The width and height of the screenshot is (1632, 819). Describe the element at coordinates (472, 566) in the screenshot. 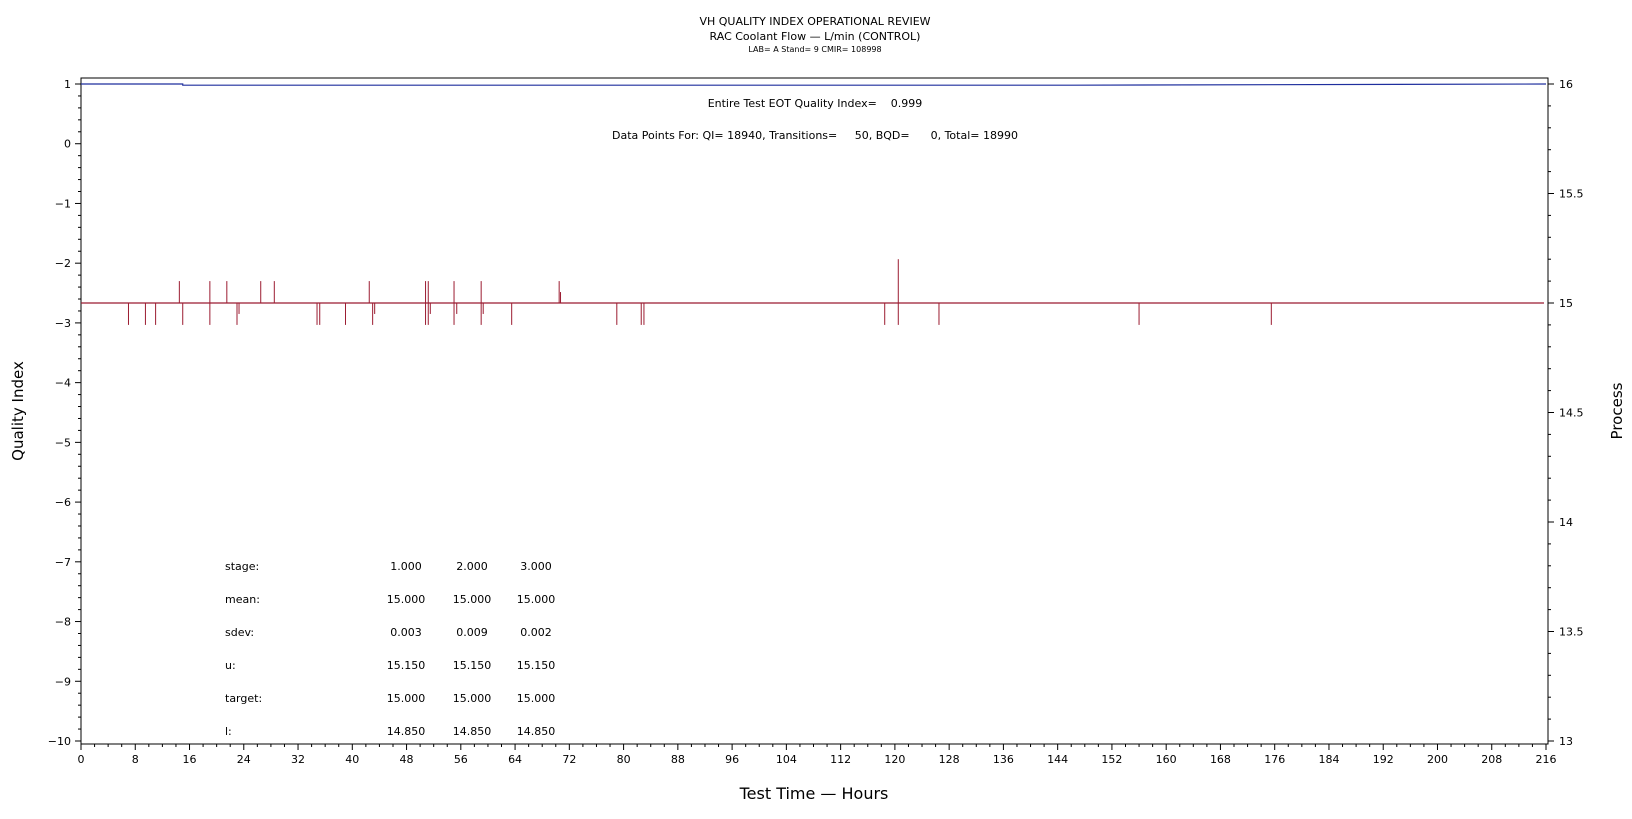

I see `stats-cell: 2.000` at that location.